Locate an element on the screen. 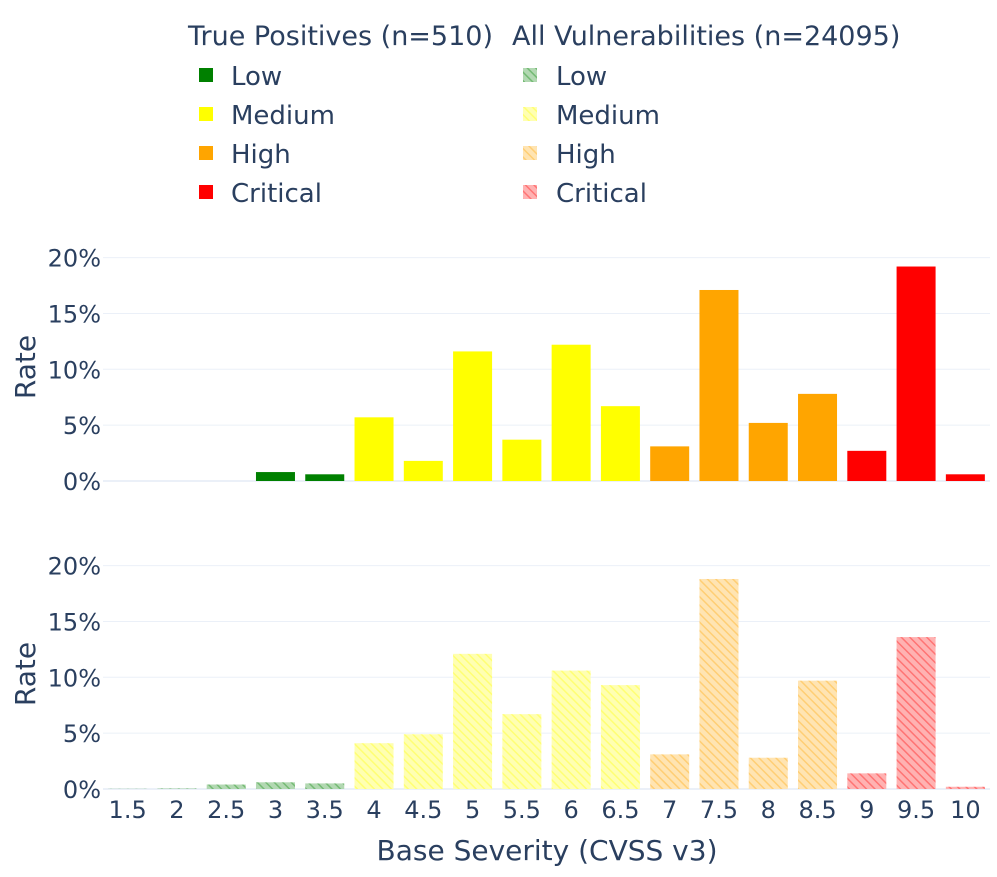 Image resolution: width=997 pixels, height=877 pixels. x-tick-label: 6 is located at coordinates (570, 810).